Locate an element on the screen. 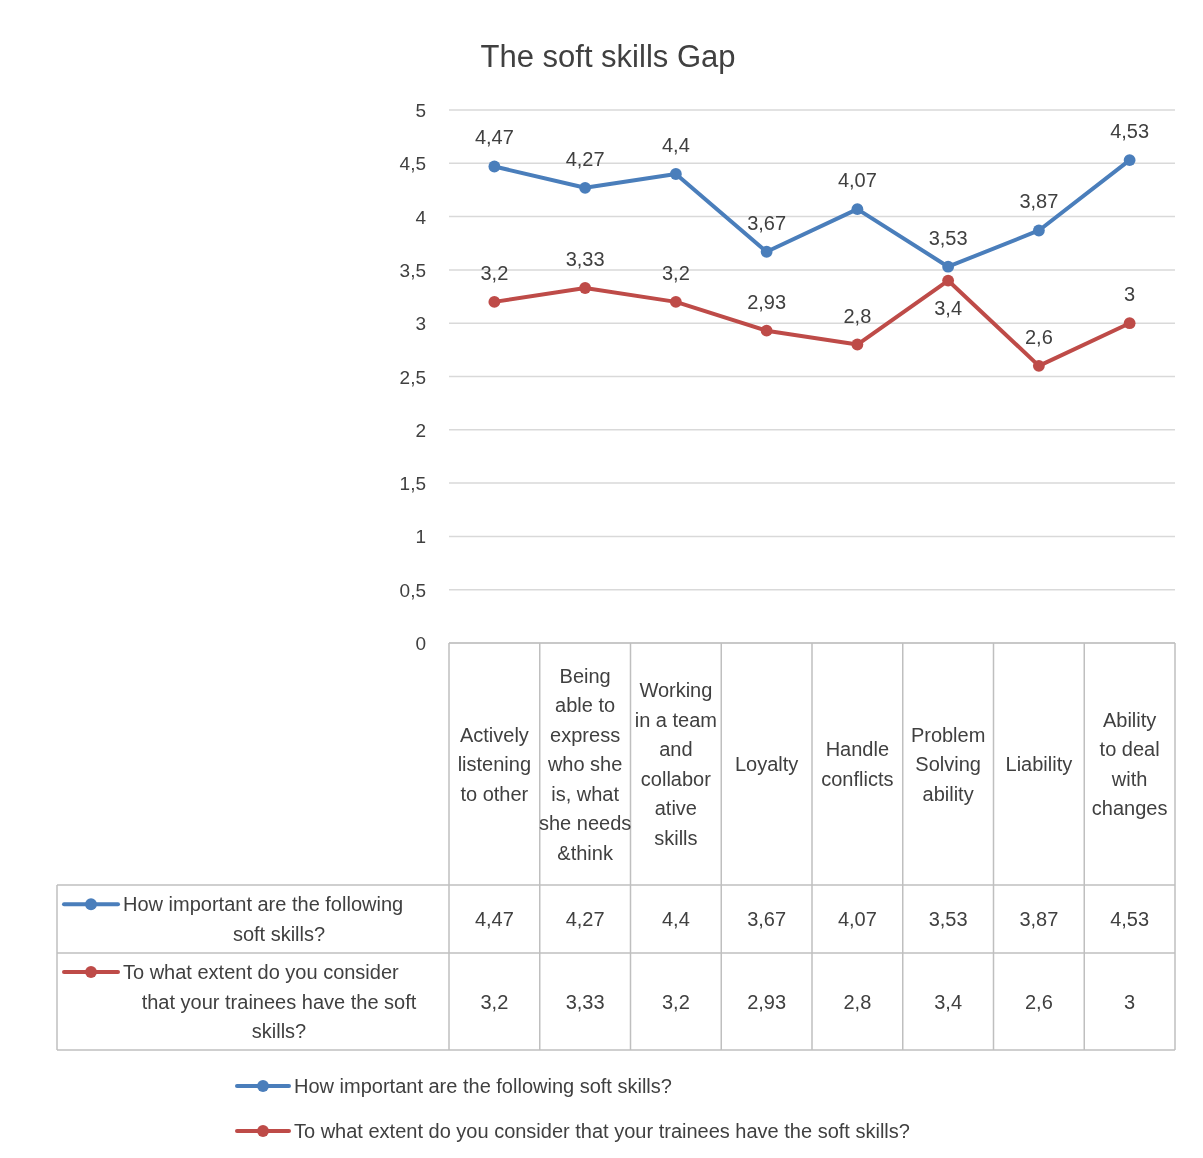 The image size is (1203, 1158). y-tick-label: 0 is located at coordinates (420, 643).